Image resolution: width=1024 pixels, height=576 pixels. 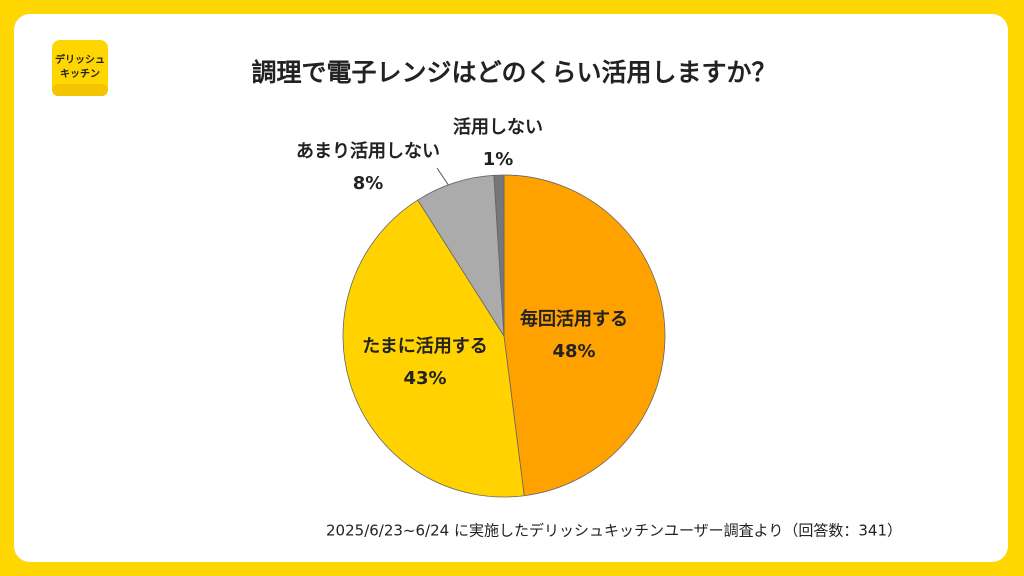 What do you see at coordinates (498, 159) in the screenshot?
I see `slice-value-label: 1%` at bounding box center [498, 159].